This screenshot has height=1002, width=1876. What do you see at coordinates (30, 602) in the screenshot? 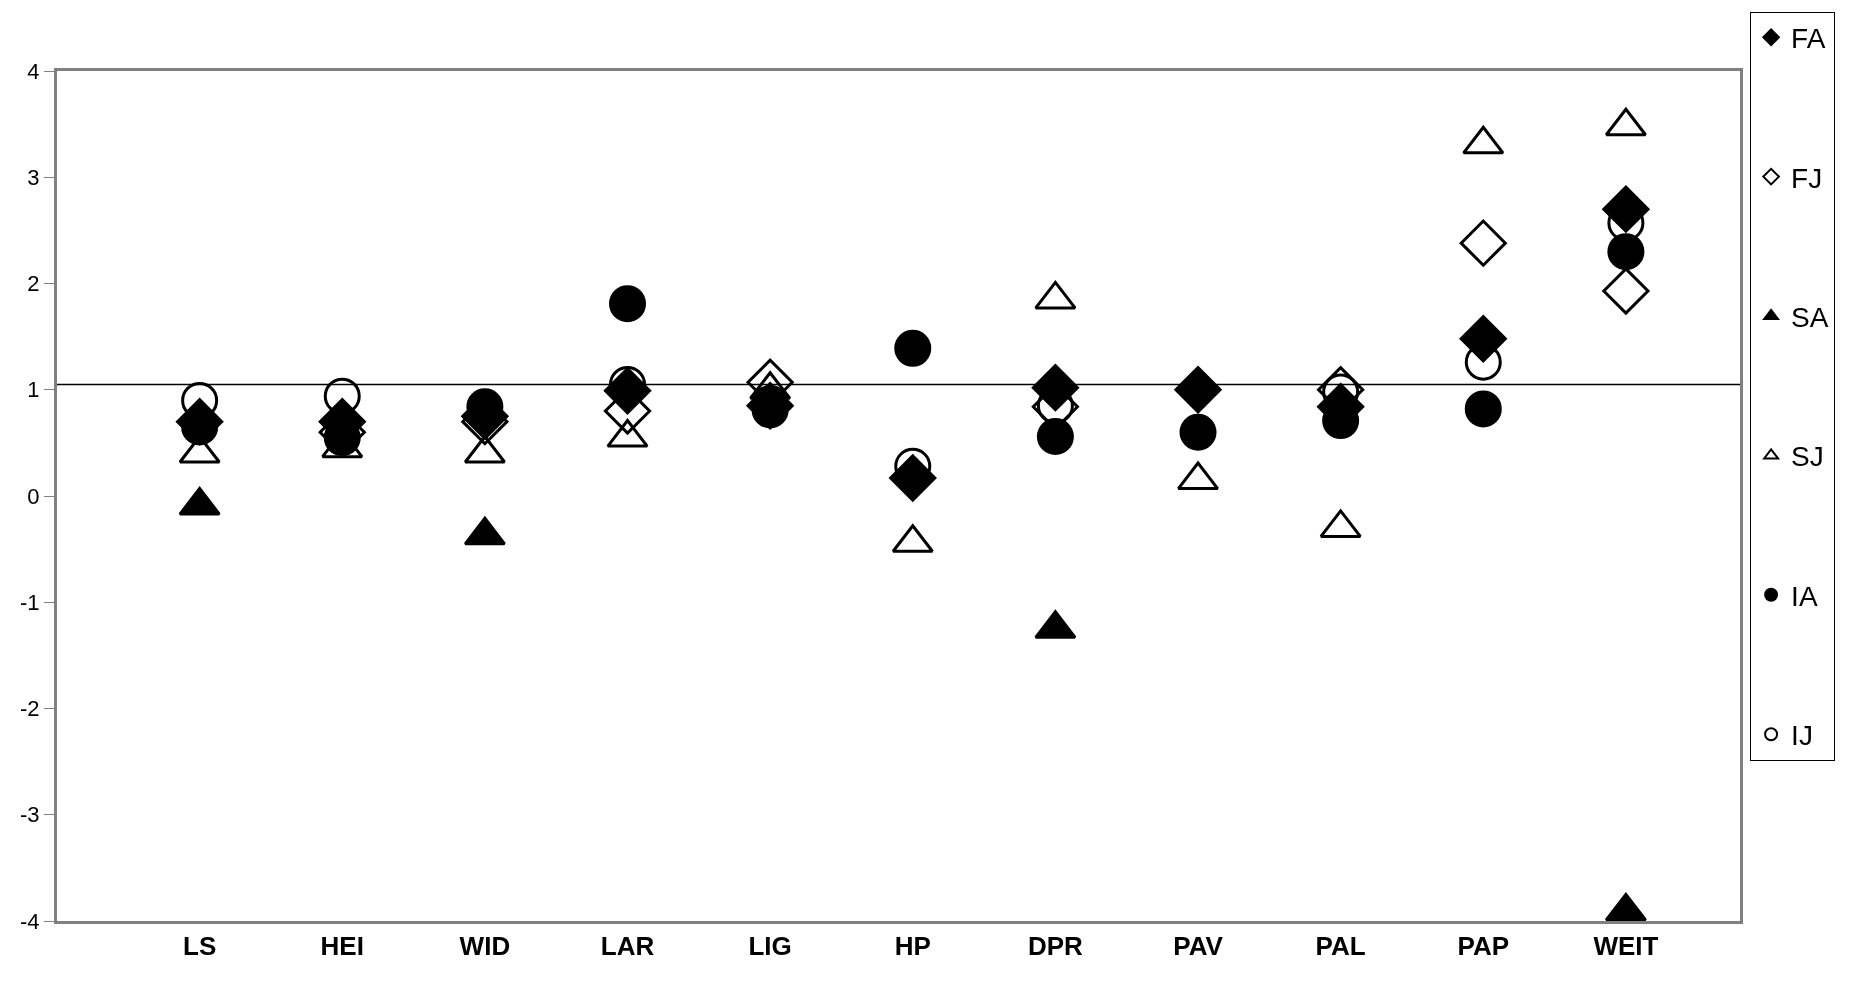
I see `y-tick-label: -1` at bounding box center [30, 602].